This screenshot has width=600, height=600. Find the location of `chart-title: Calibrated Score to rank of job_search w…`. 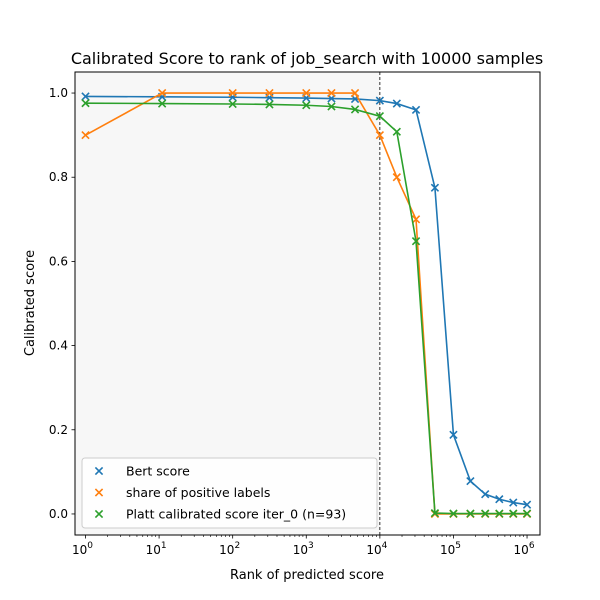

chart-title: Calibrated Score to rank of job_search w… is located at coordinates (307, 59).